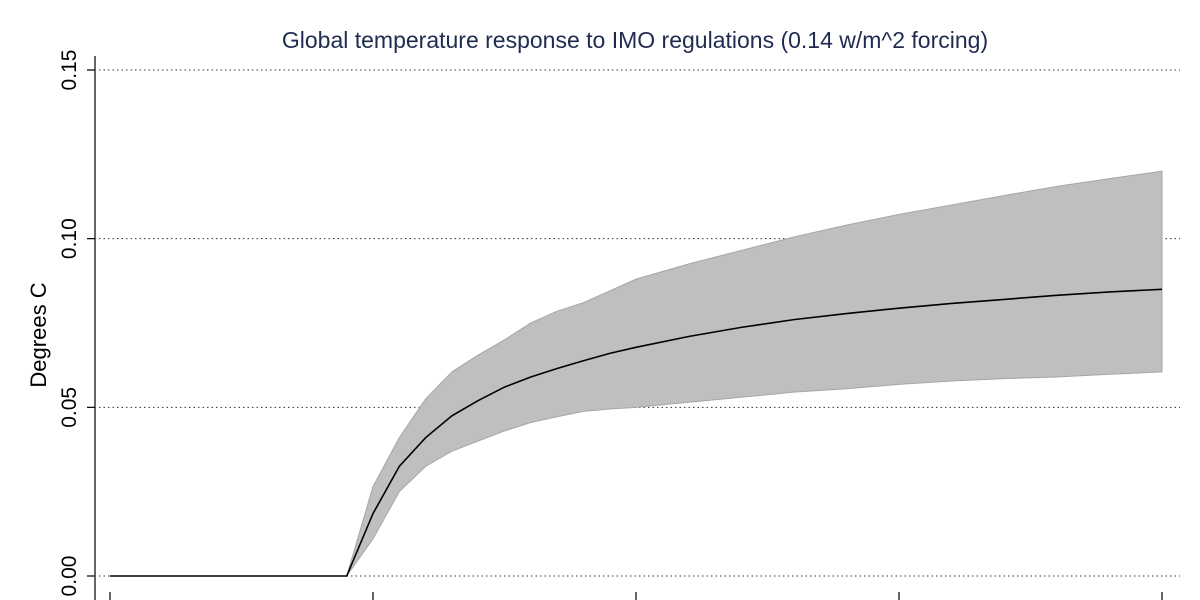 This screenshot has width=1200, height=600. What do you see at coordinates (69, 238) in the screenshot?
I see `y-tick-label: 0.10` at bounding box center [69, 238].